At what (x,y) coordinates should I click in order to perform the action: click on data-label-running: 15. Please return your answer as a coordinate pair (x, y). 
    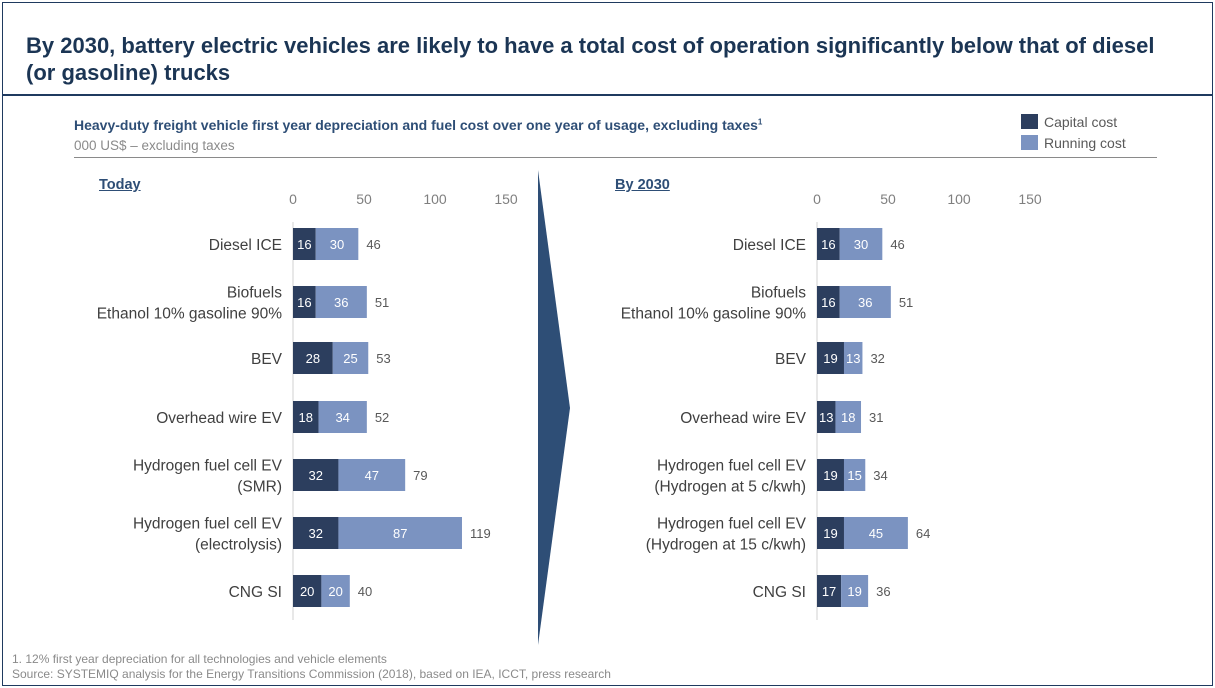
    Looking at the image, I should click on (854, 475).